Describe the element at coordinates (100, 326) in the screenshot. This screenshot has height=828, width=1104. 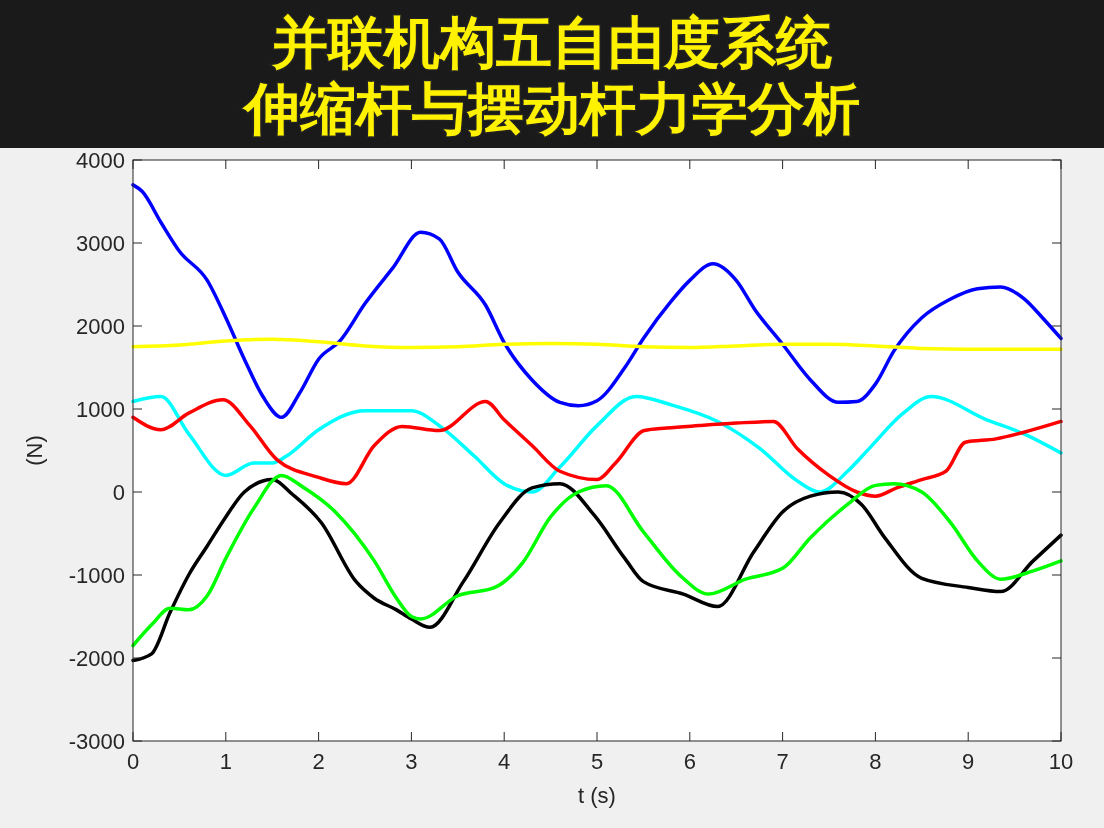
I see `y-tick-label: 2000` at that location.